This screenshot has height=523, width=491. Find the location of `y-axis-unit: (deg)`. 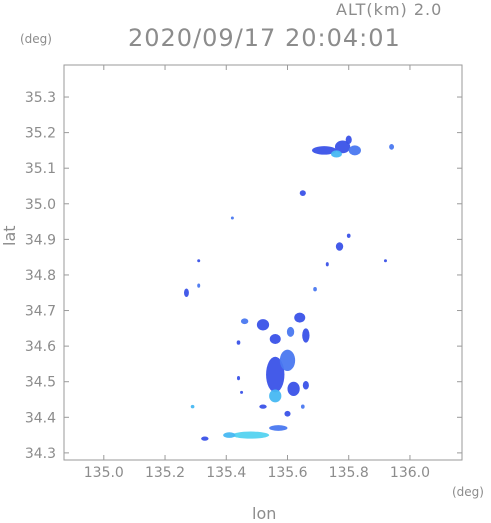

y-axis-unit: (deg) is located at coordinates (36, 39).